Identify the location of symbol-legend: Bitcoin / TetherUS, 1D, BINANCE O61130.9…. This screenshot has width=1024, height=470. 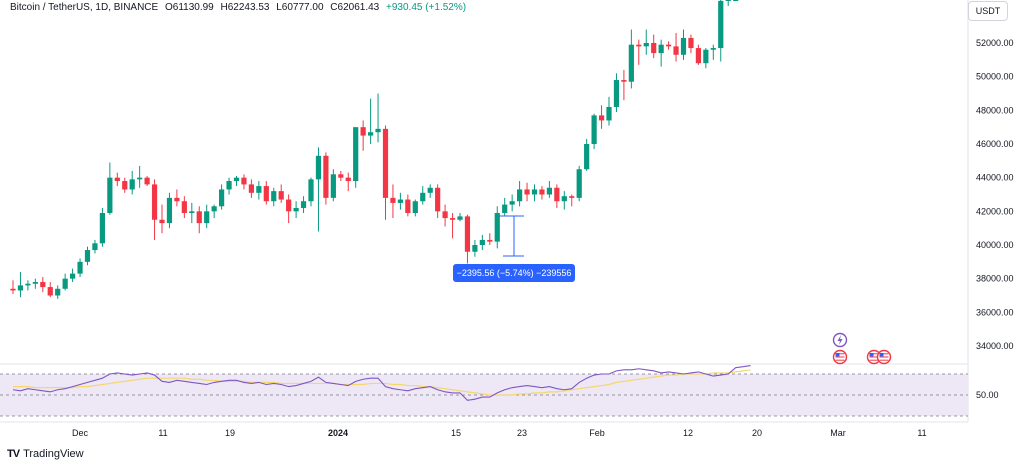
(240, 7).